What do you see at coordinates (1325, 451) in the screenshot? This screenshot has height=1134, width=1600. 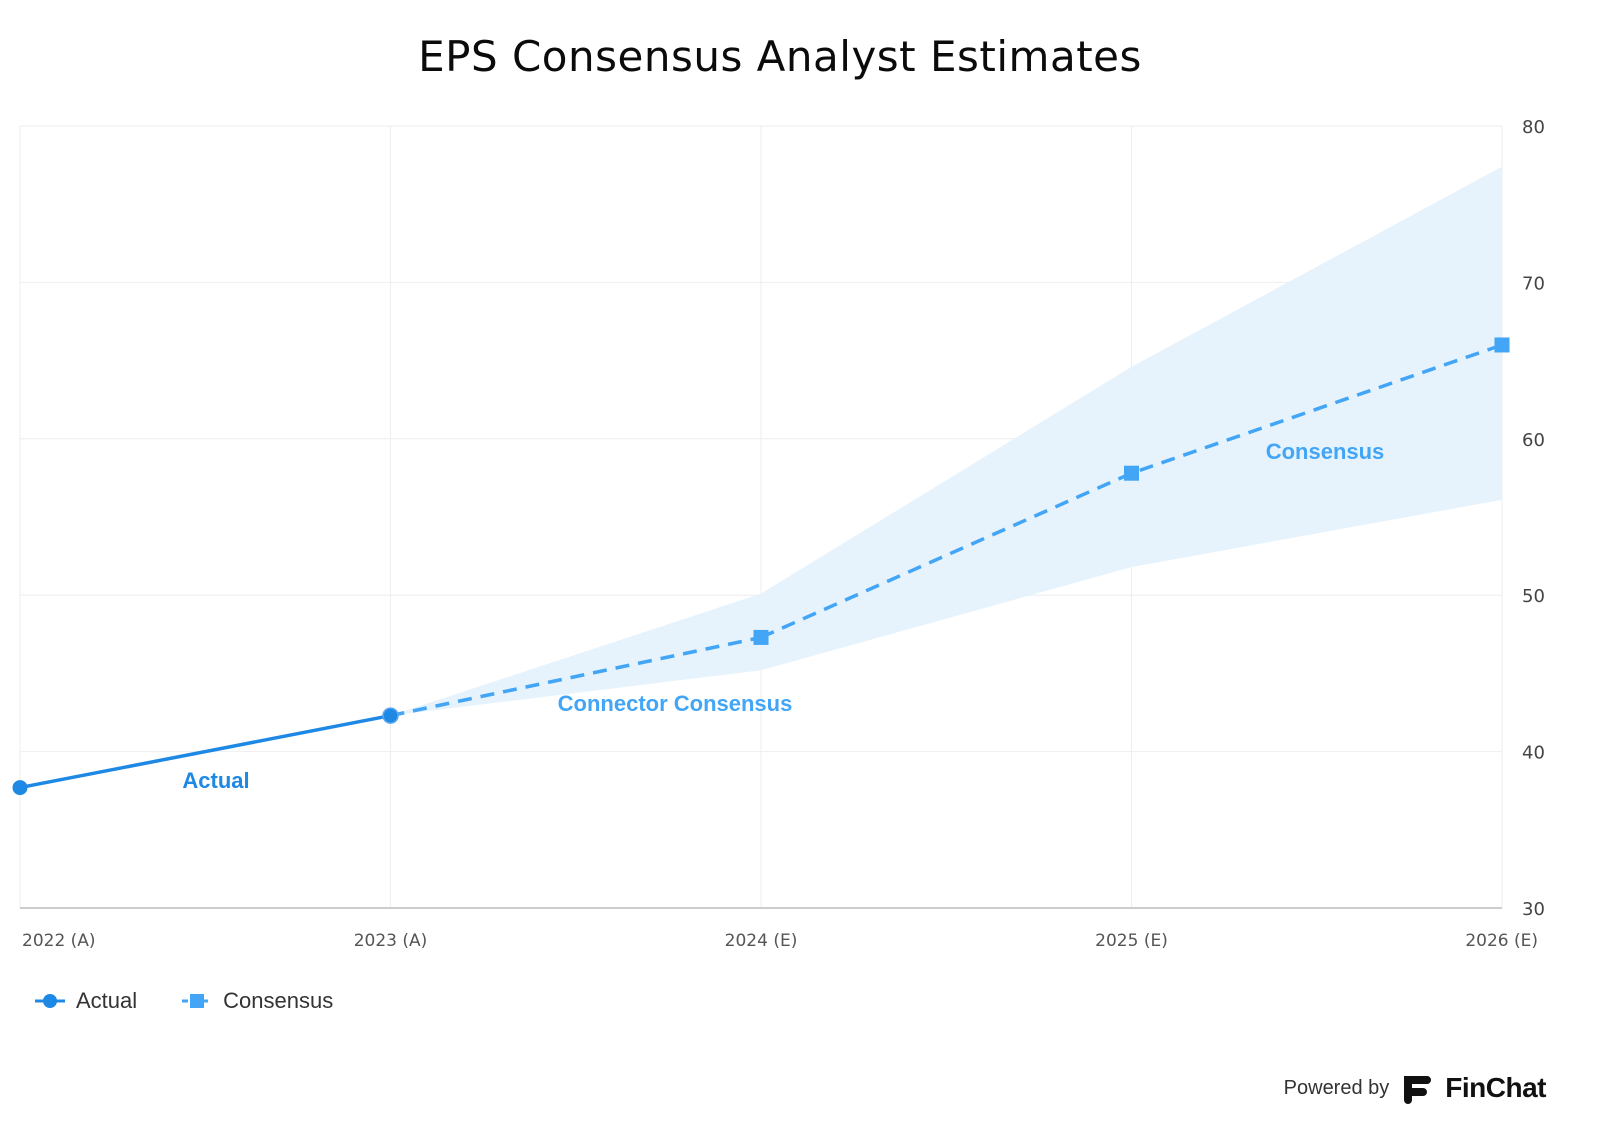 I see `series-label-consensus: Consensus` at bounding box center [1325, 451].